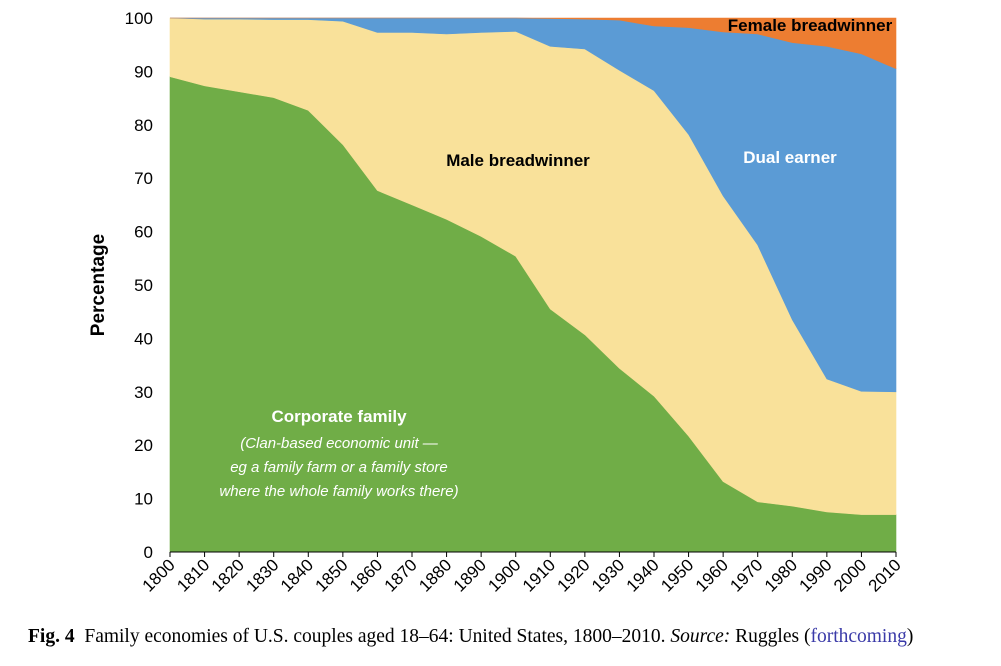 The image size is (1001, 666). Describe the element at coordinates (143, 71) in the screenshot. I see `y-tick-label: 90` at that location.